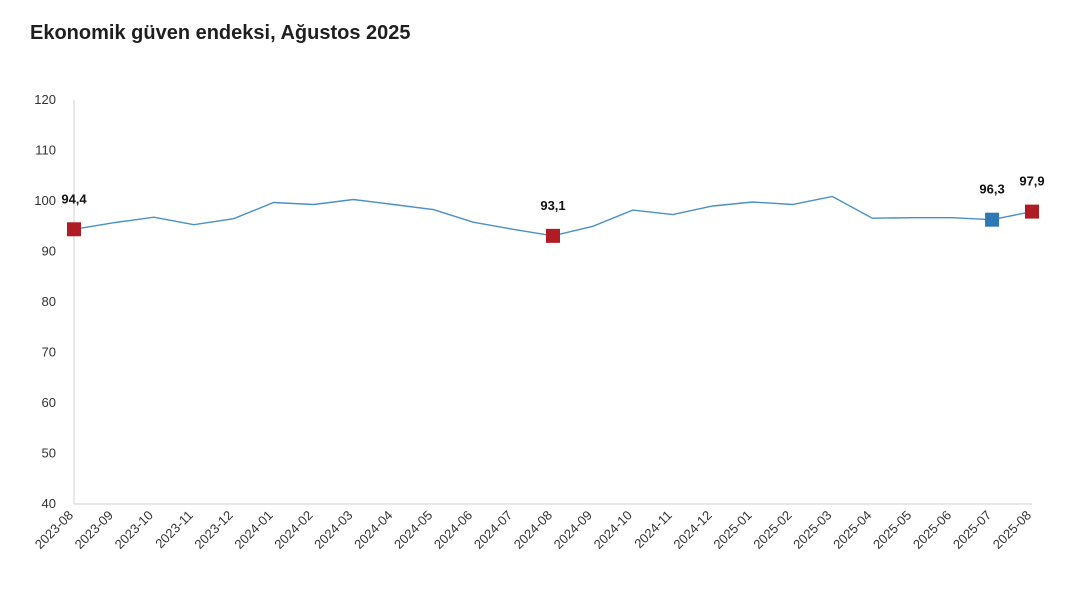  What do you see at coordinates (852, 530) in the screenshot?
I see `x-tick-label: 2025-04` at bounding box center [852, 530].